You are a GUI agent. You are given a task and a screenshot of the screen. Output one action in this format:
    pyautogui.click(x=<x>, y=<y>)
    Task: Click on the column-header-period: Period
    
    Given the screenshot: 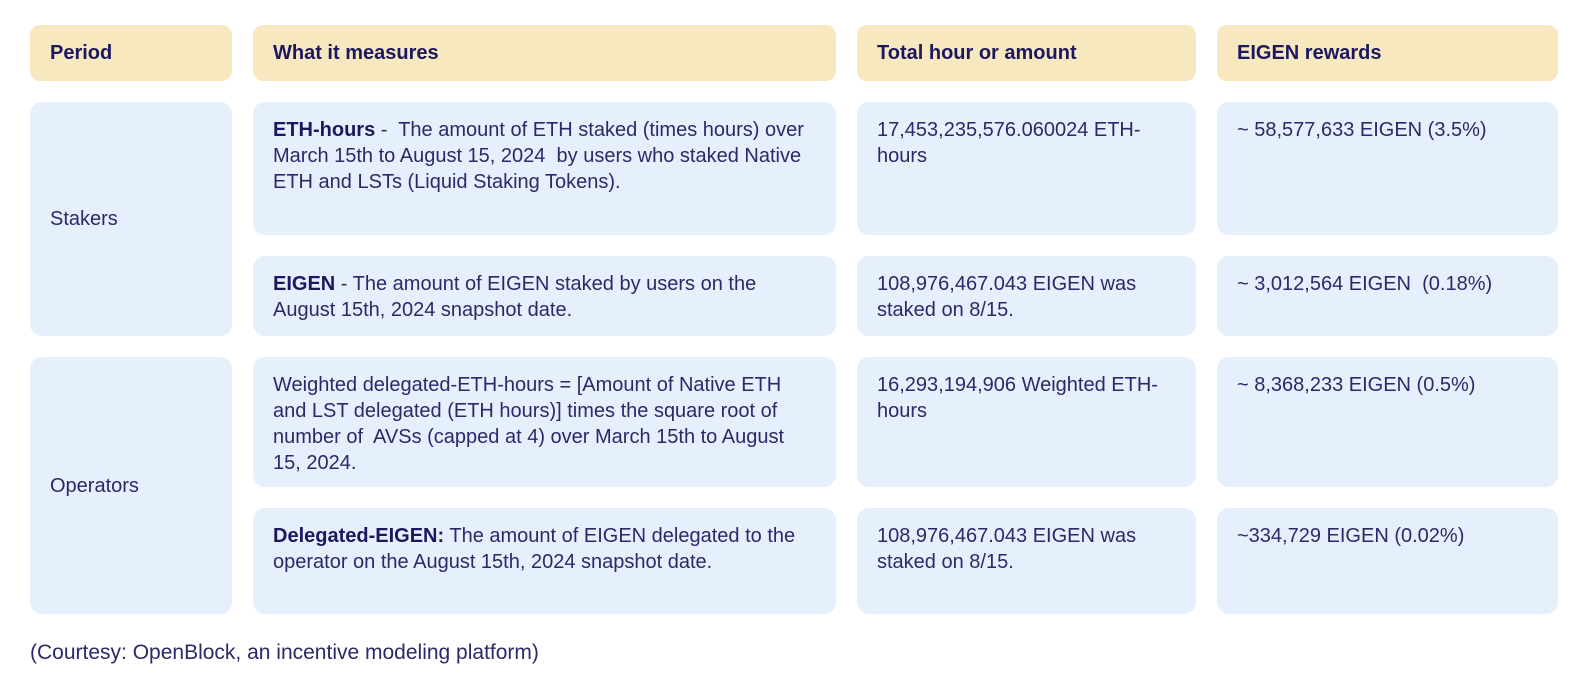 What is the action you would take?
    pyautogui.click(x=131, y=53)
    